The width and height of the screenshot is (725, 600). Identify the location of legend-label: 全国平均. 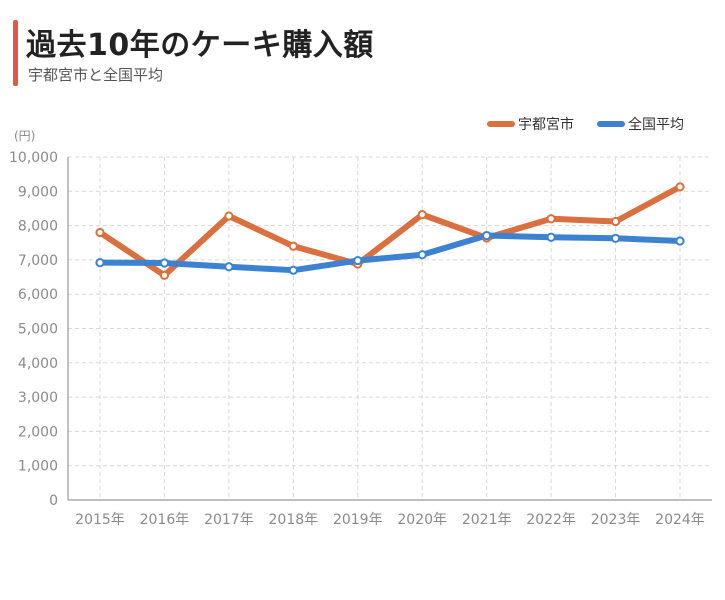
(656, 124).